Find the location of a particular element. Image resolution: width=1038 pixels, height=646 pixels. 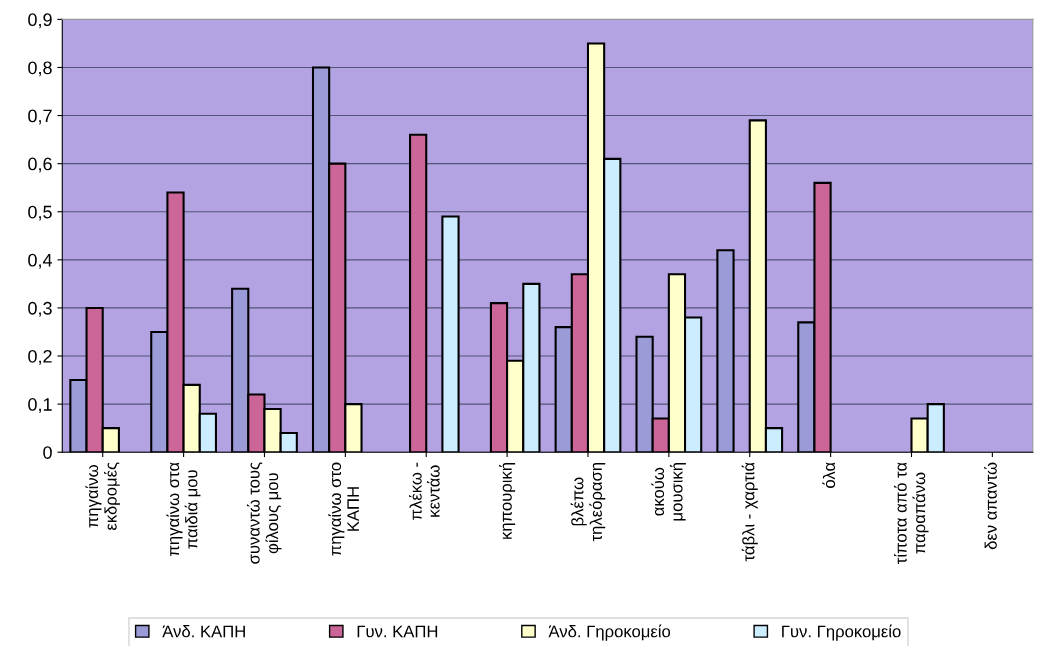

y-tick-label: 0,7 is located at coordinates (40, 117).